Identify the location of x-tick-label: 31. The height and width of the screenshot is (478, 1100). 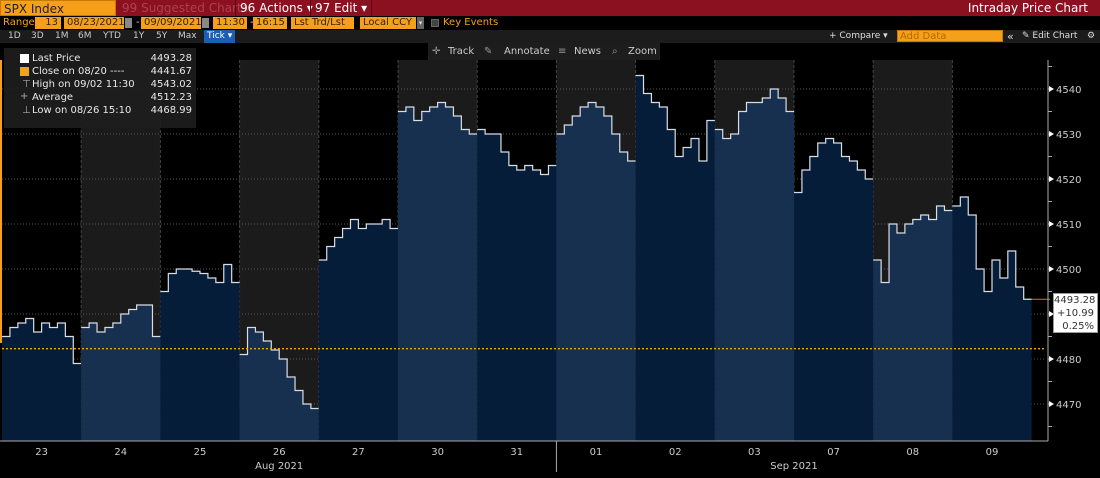
(516, 452).